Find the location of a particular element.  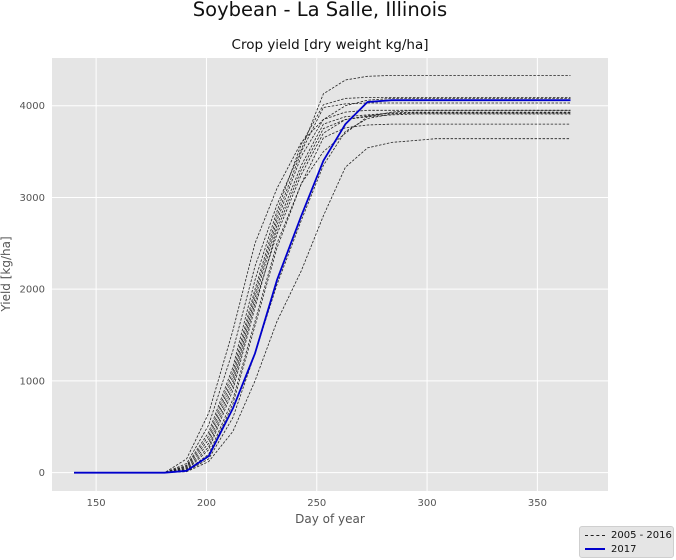

x-tick-labels: 150 200 250 300 350 is located at coordinates (317, 503).